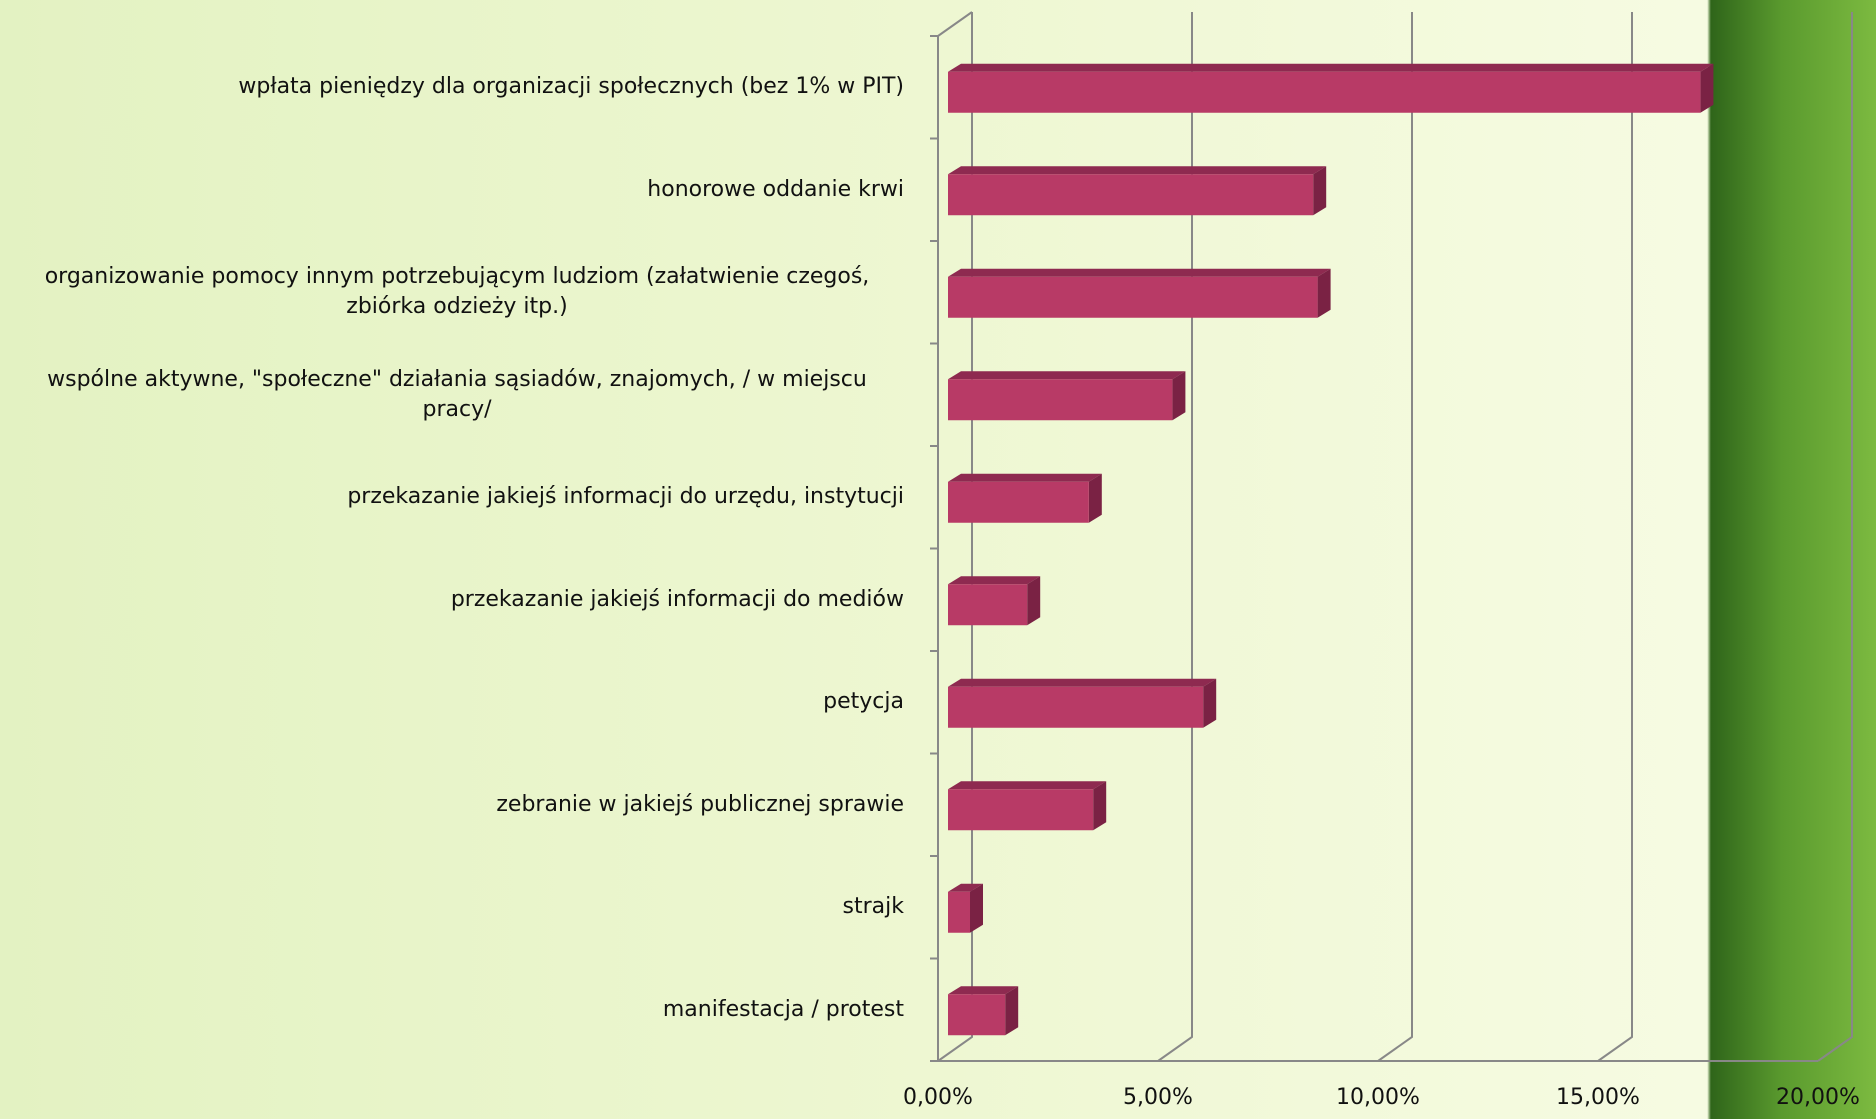 This screenshot has width=1876, height=1119. Describe the element at coordinates (938, 1097) in the screenshot. I see `x-tick-label: 0,00%` at that location.